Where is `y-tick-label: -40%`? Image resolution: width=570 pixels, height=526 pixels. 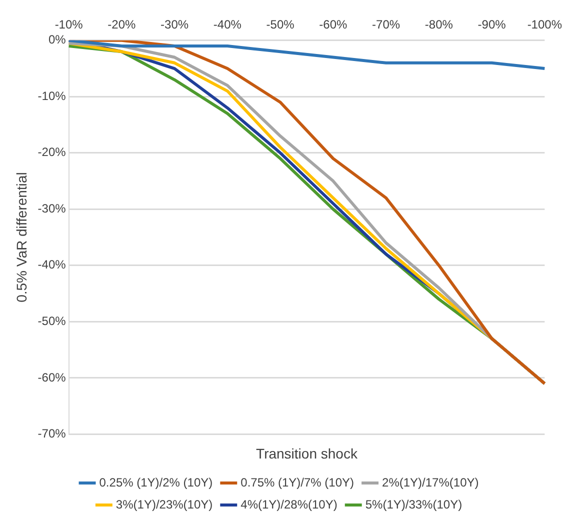 y-tick-label: -40% is located at coordinates (52, 265).